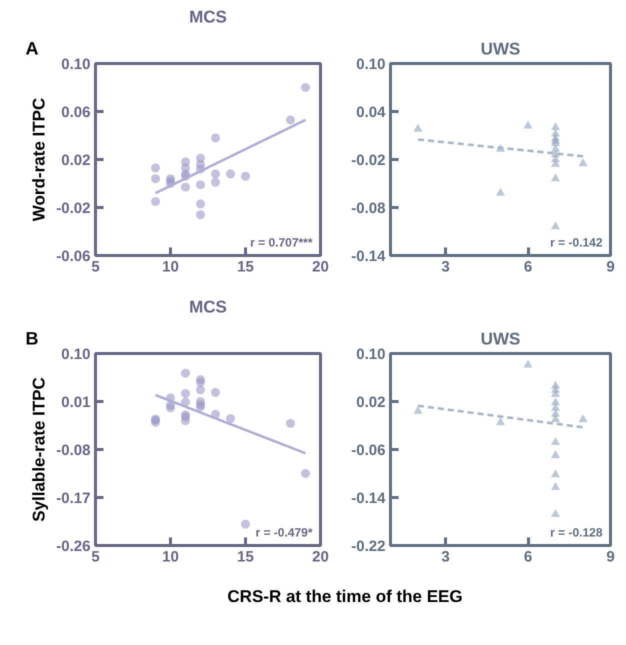 This screenshot has width=626, height=645. Describe the element at coordinates (32, 338) in the screenshot. I see `text: B` at that location.